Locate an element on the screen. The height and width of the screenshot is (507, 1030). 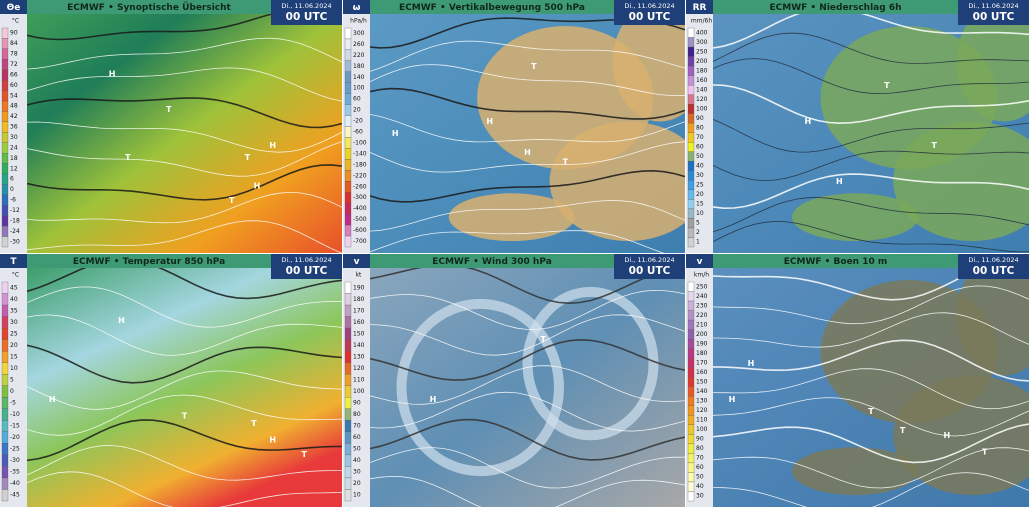
legend-unit: °C is located at coordinates (15, 275).